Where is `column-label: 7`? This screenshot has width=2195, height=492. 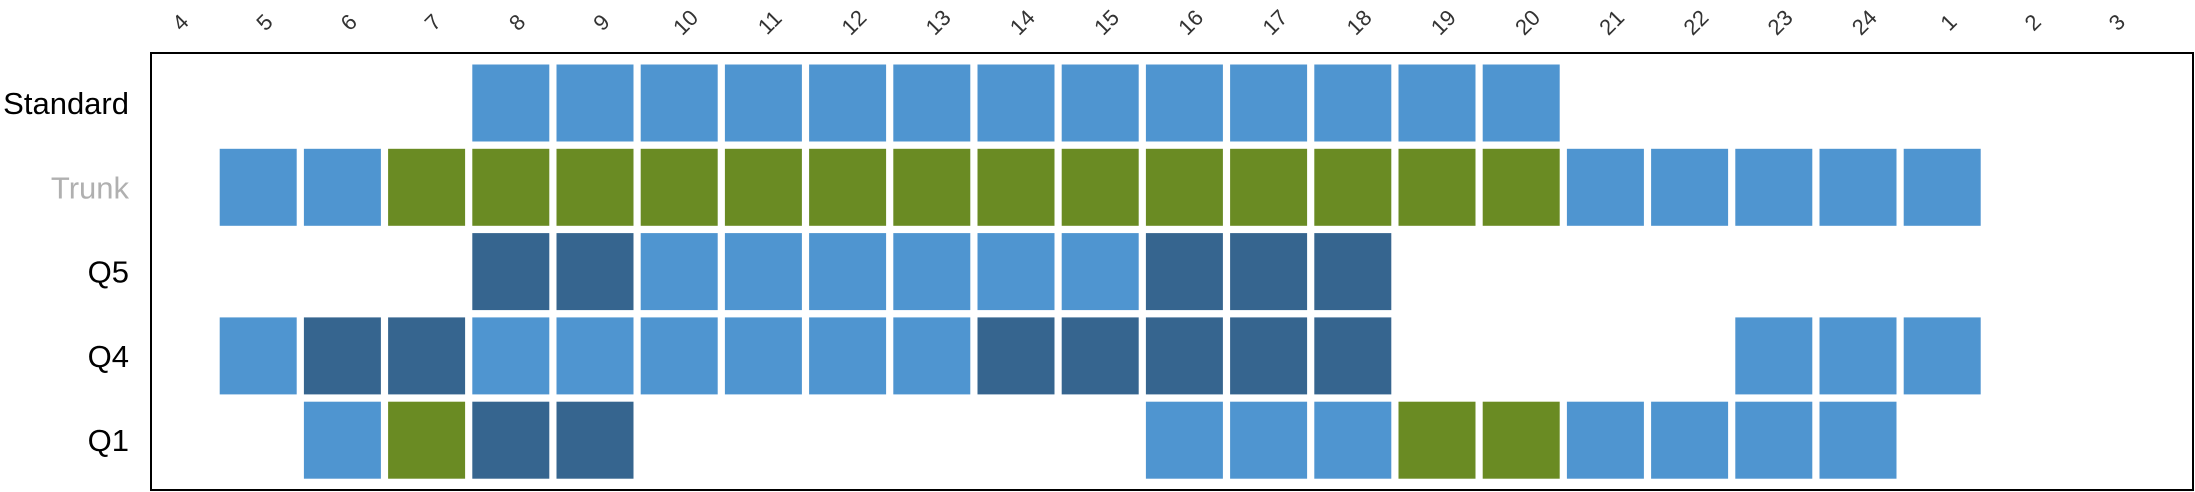
column-label: 7 is located at coordinates (433, 22).